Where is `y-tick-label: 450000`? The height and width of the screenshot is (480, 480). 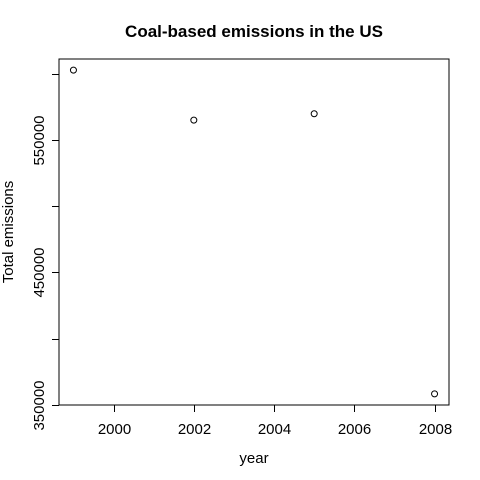
y-tick-label: 450000 is located at coordinates (39, 272).